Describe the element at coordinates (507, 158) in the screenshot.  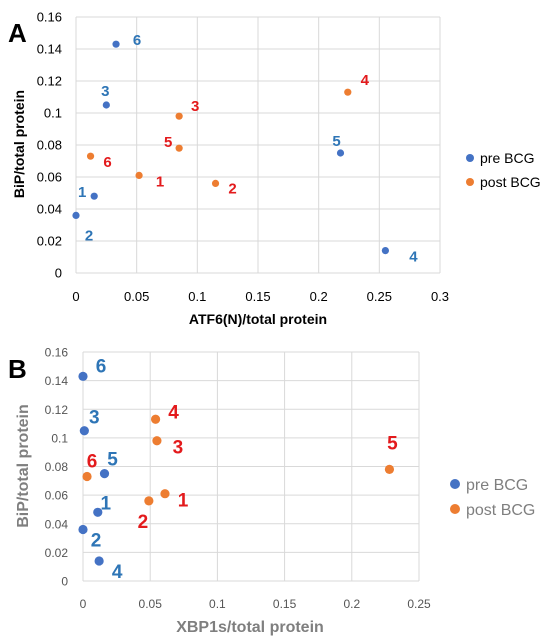
I see `panel-a-legend-pre: pre BCG` at that location.